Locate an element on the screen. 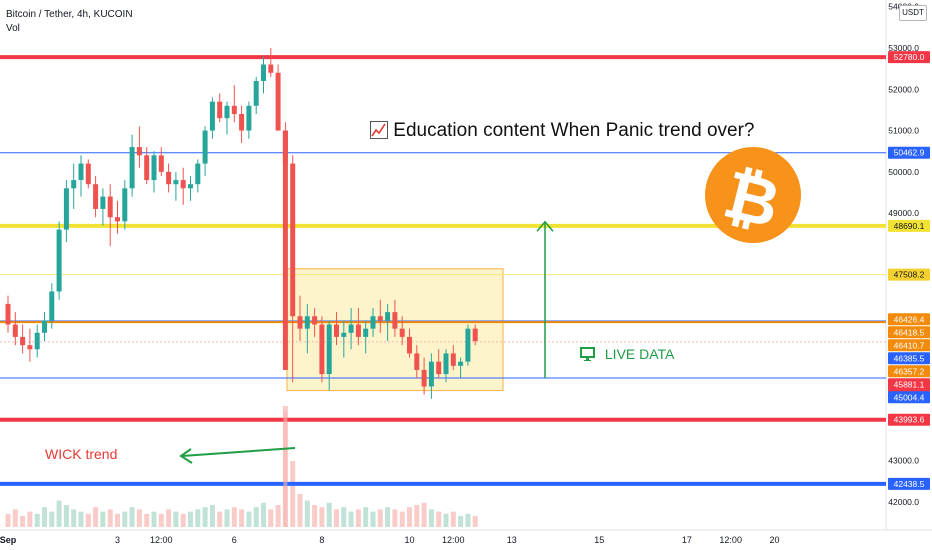 The width and height of the screenshot is (932, 550). currency-badge: USDT is located at coordinates (913, 13).